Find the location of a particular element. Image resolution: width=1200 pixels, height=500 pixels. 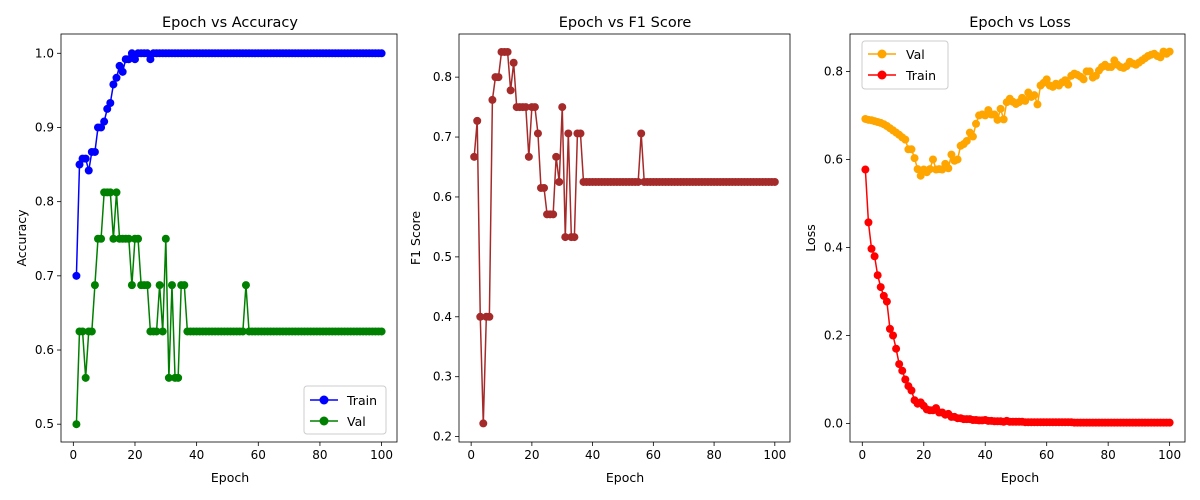

accuracy-y-tick-label: 1.0 is located at coordinates (44, 53).